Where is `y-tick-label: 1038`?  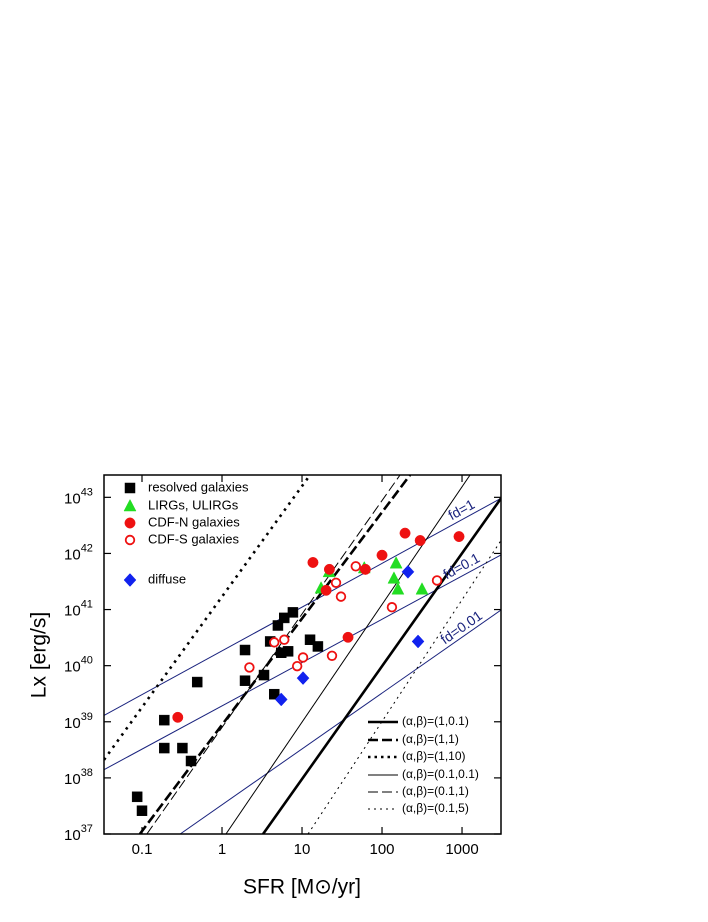
y-tick-label: 1038 is located at coordinates (78, 777).